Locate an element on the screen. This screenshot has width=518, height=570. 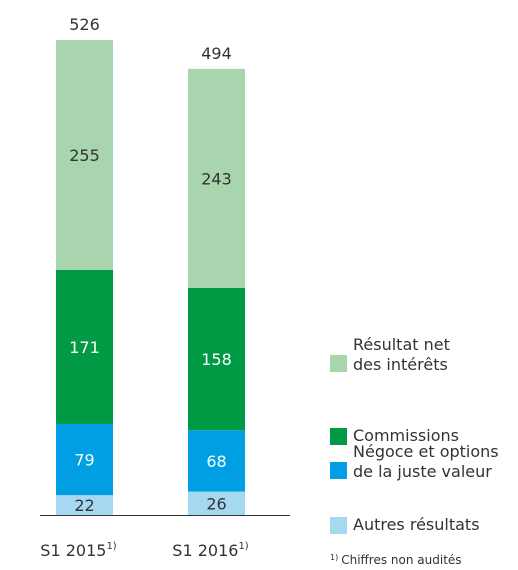
data-label: 158 is located at coordinates (216, 359).